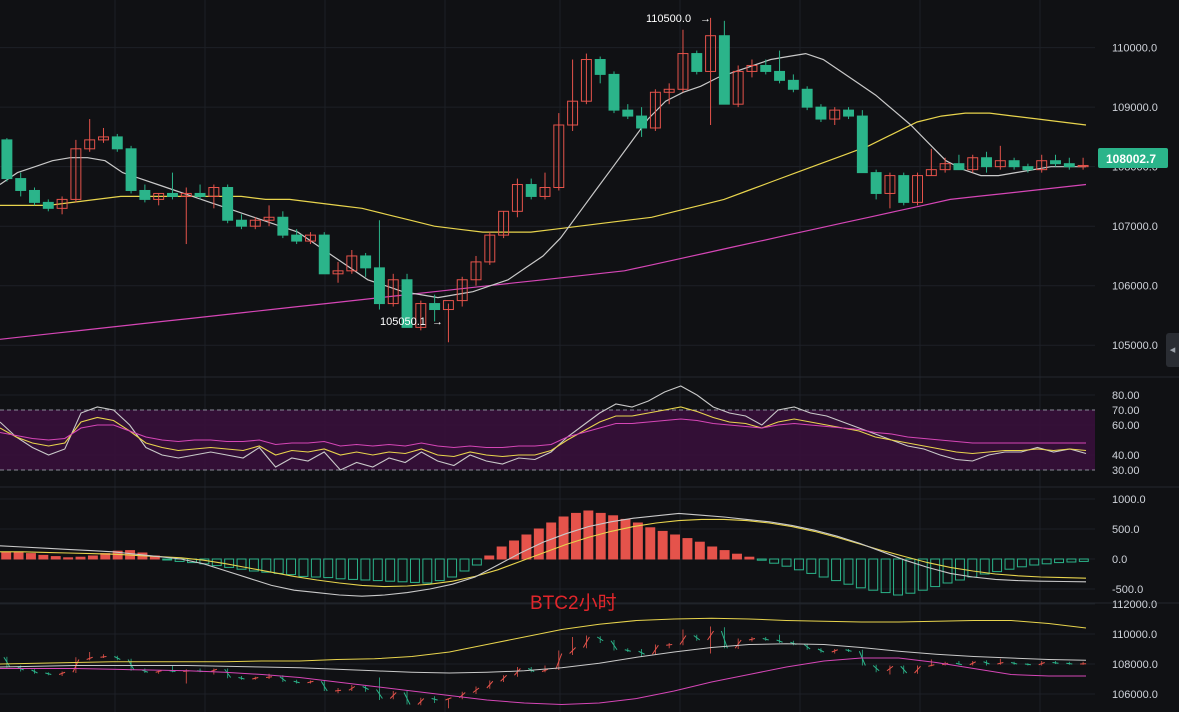 Image resolution: width=1179 pixels, height=712 pixels. What do you see at coordinates (1127, 590) in the screenshot?
I see `y-tick-label: -500.0` at bounding box center [1127, 590].